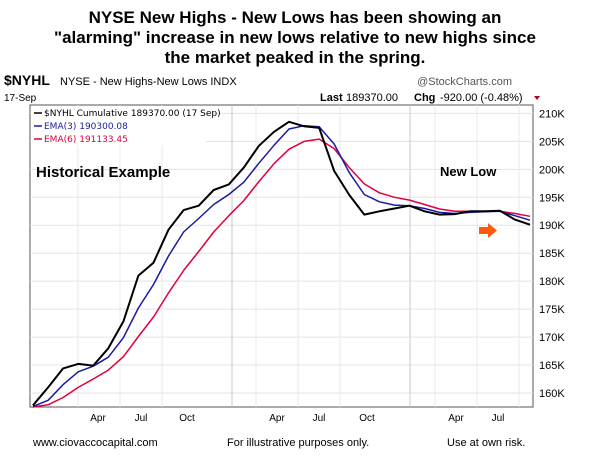  Describe the element at coordinates (298, 443) in the screenshot. I see `footer-disclaimer: For illustrative purposes only.` at that location.